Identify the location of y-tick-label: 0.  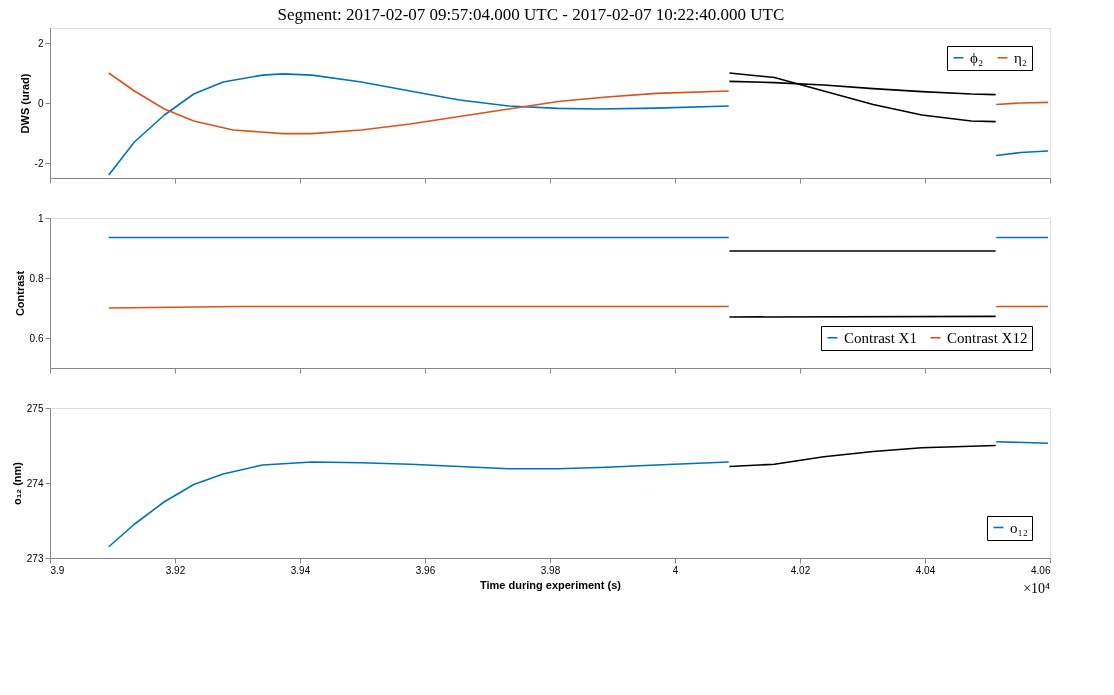
(40, 103).